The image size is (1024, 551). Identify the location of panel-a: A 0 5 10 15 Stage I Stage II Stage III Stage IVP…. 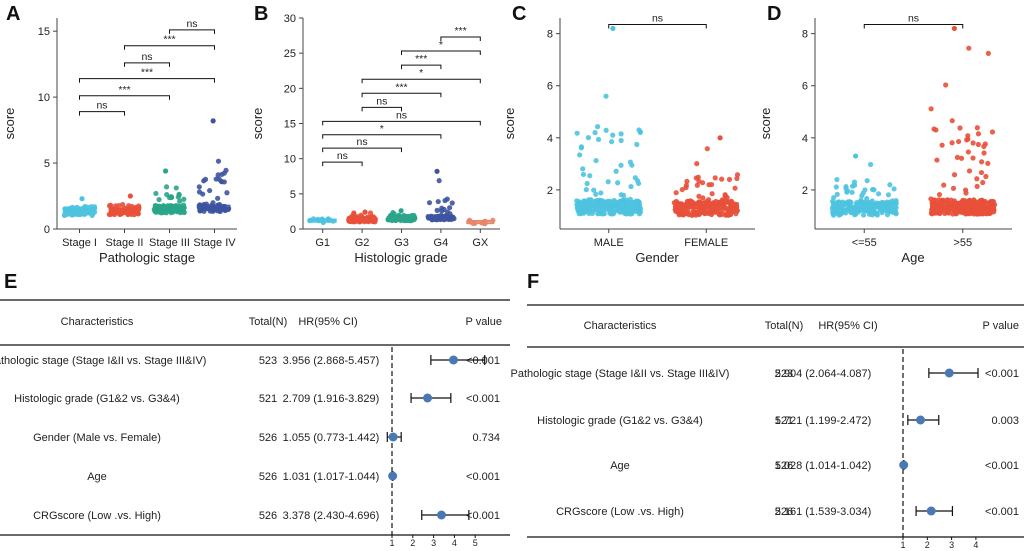
(119, 134).